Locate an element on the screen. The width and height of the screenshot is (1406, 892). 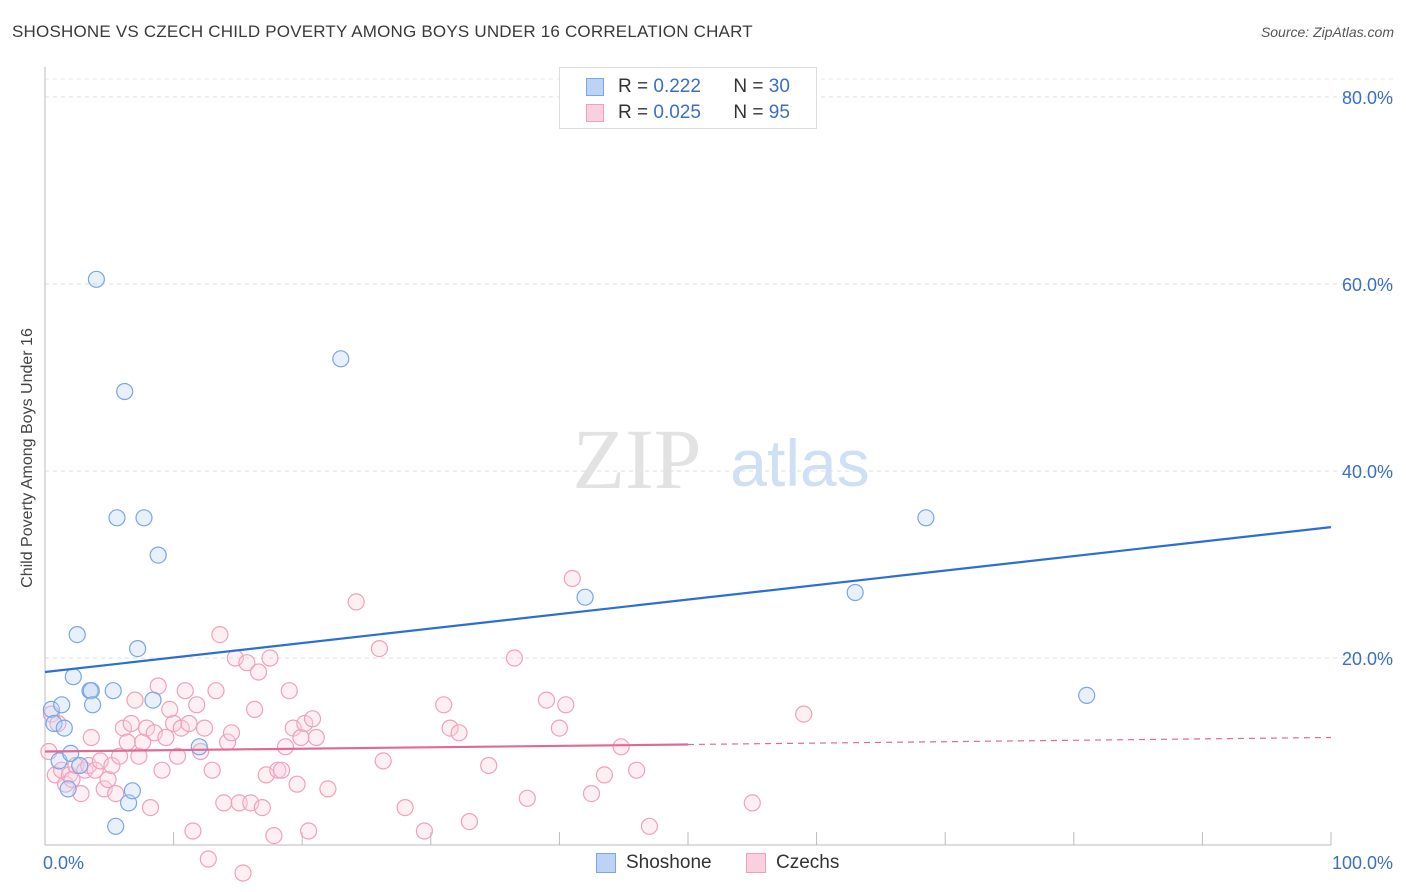
legend-row-czechs: R = 0.025 N = 95 is located at coordinates (688, 113).